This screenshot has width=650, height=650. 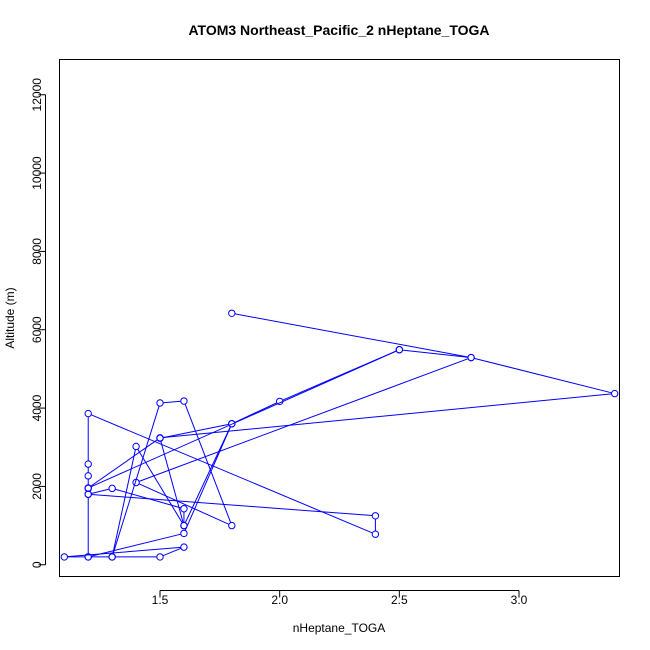 I want to click on y-ticks: 0 2000 4000 6000 8000 10000 12000, so click(x=38, y=323).